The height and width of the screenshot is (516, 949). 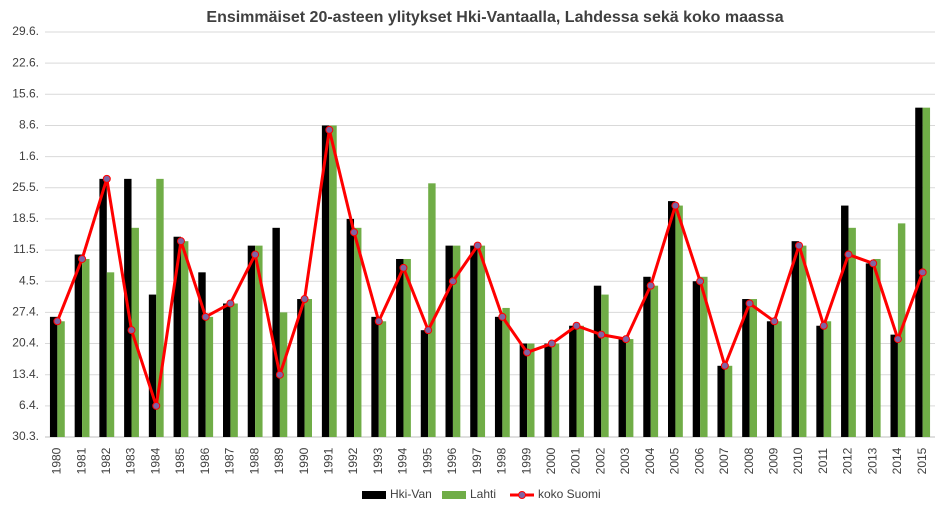 What do you see at coordinates (25, 62) in the screenshot?
I see `y-tick-label: 22.6.` at bounding box center [25, 62].